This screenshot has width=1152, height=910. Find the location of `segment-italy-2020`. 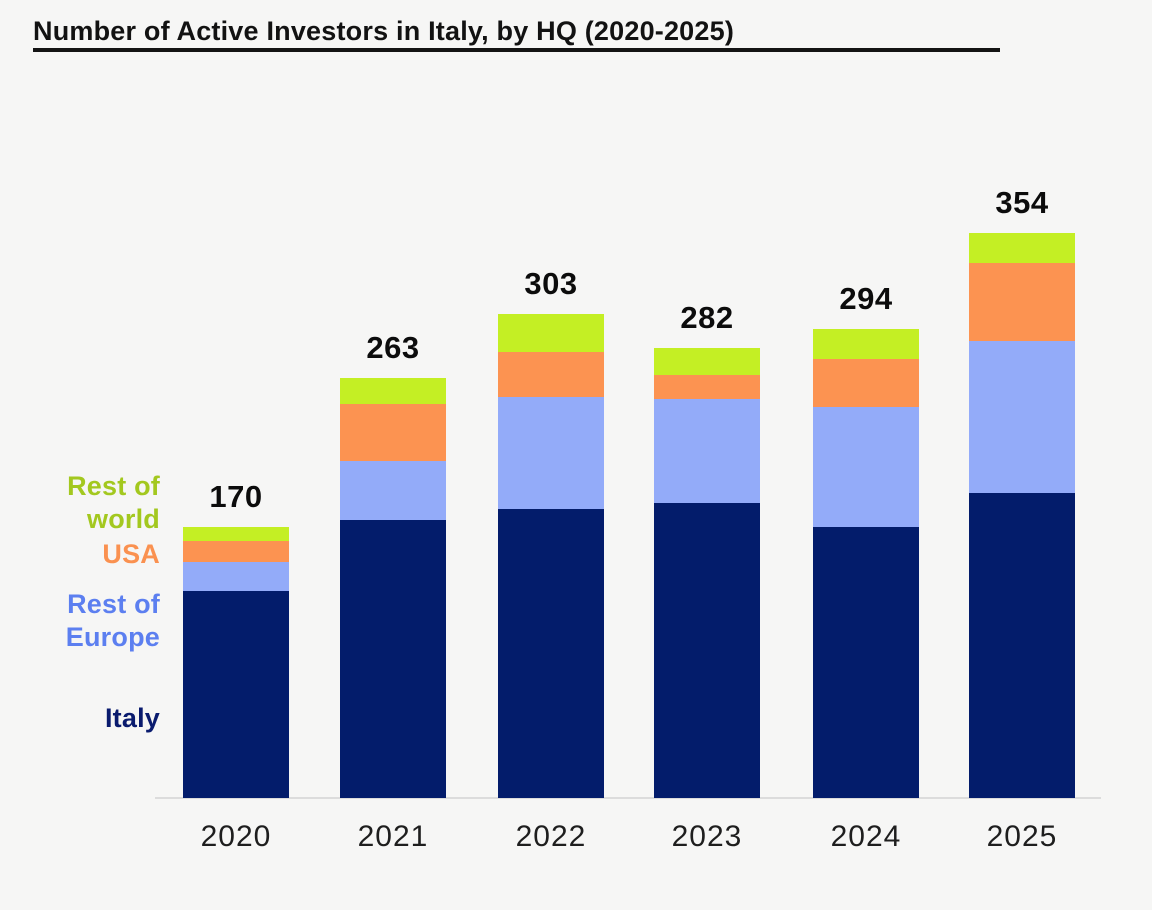

segment-italy-2020 is located at coordinates (236, 694).